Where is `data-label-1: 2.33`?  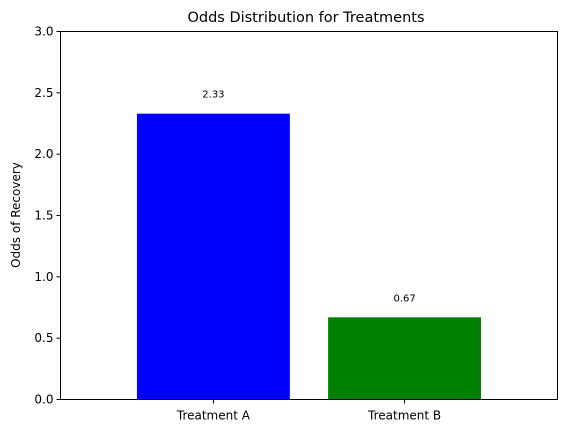
data-label-1: 2.33 is located at coordinates (213, 95).